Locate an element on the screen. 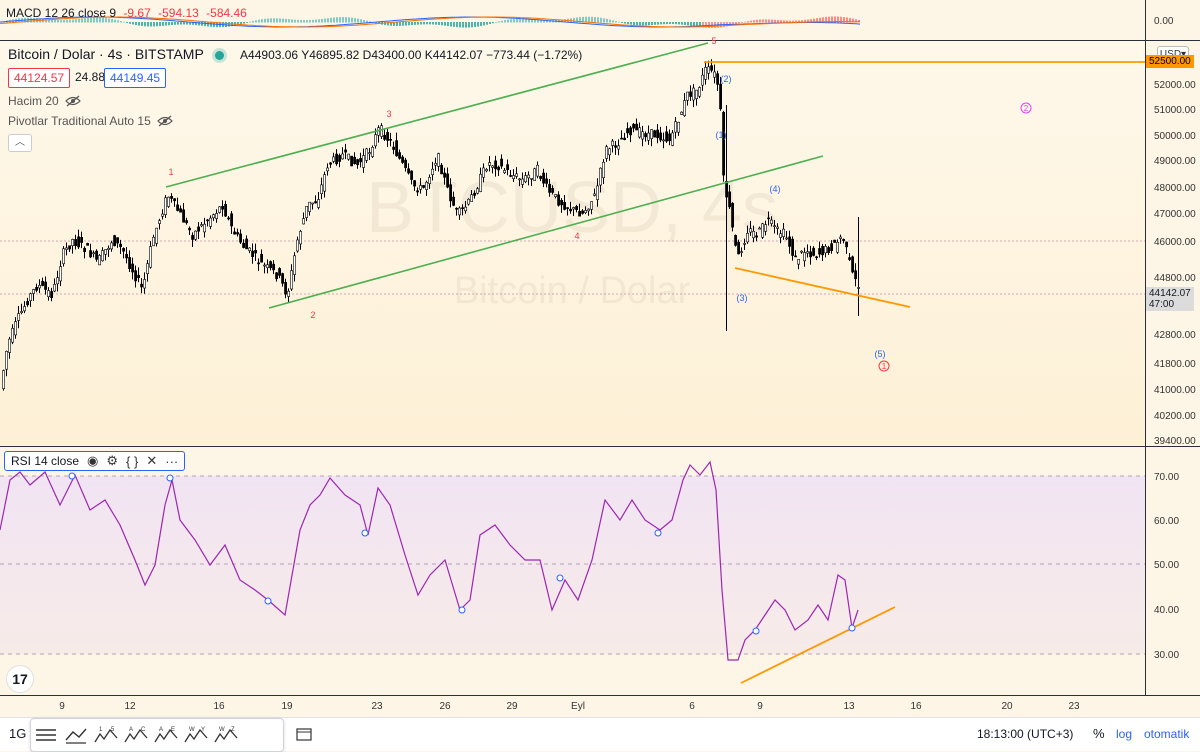  clock-timezone: 18:13:00 (UTC+3) is located at coordinates (1025, 734).